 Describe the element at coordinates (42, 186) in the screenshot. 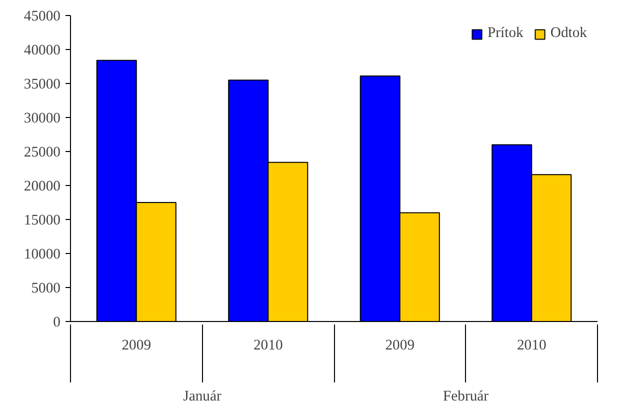

I see `y-tick-label: 20000` at that location.